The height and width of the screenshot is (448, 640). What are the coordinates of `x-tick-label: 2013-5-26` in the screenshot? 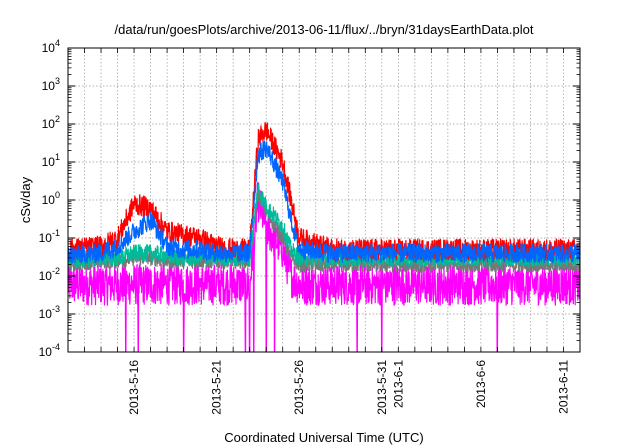 It's located at (299, 387).